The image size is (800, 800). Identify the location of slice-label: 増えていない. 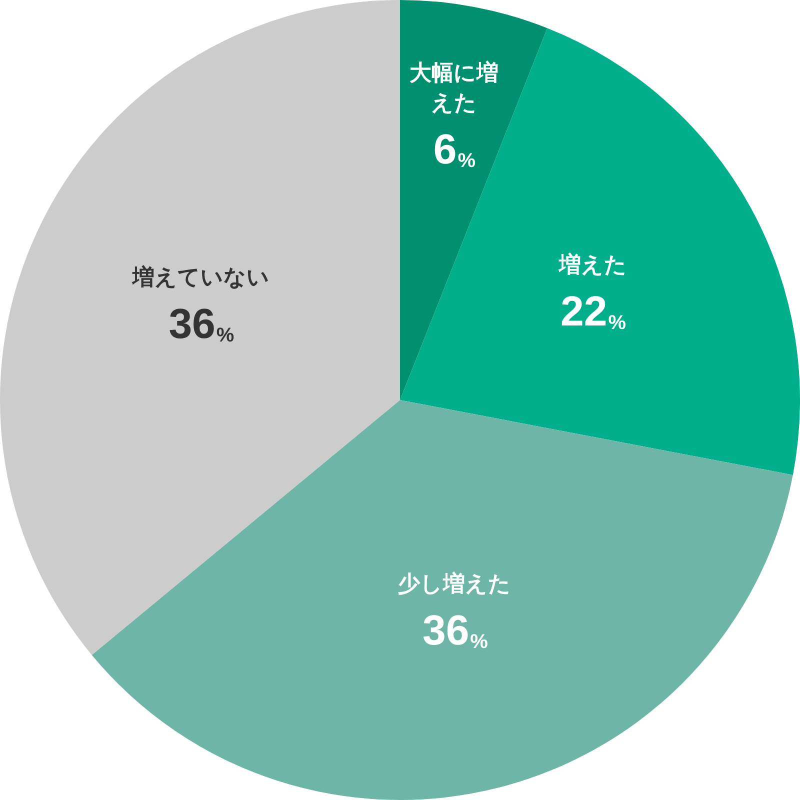
(200, 277).